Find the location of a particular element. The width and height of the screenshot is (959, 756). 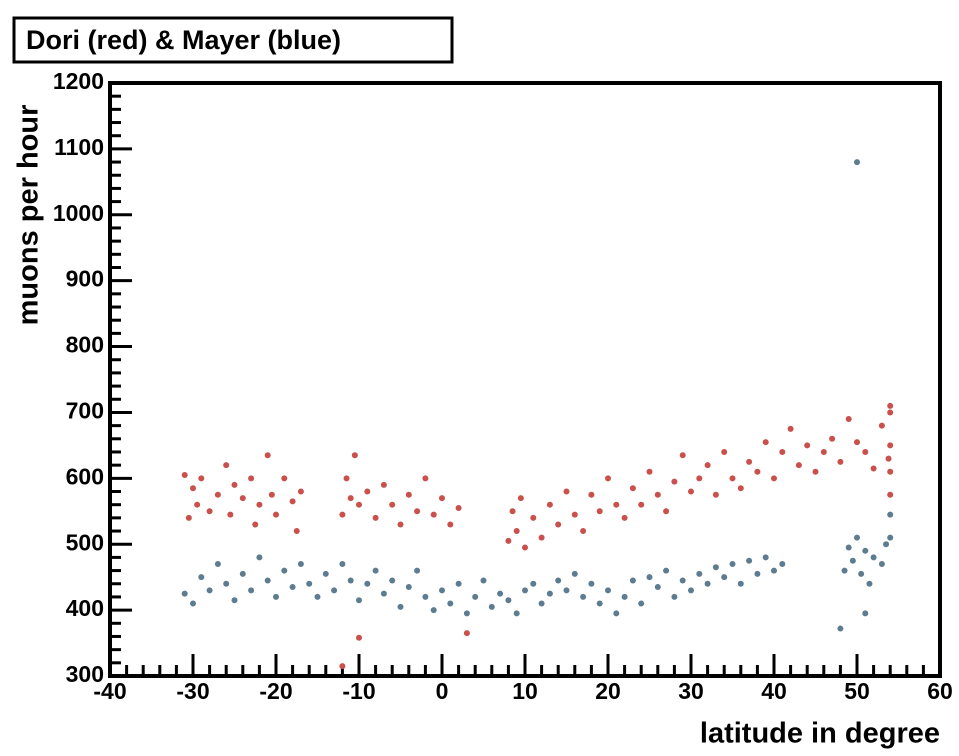

x-tick-label: 50 is located at coordinates (857, 691).